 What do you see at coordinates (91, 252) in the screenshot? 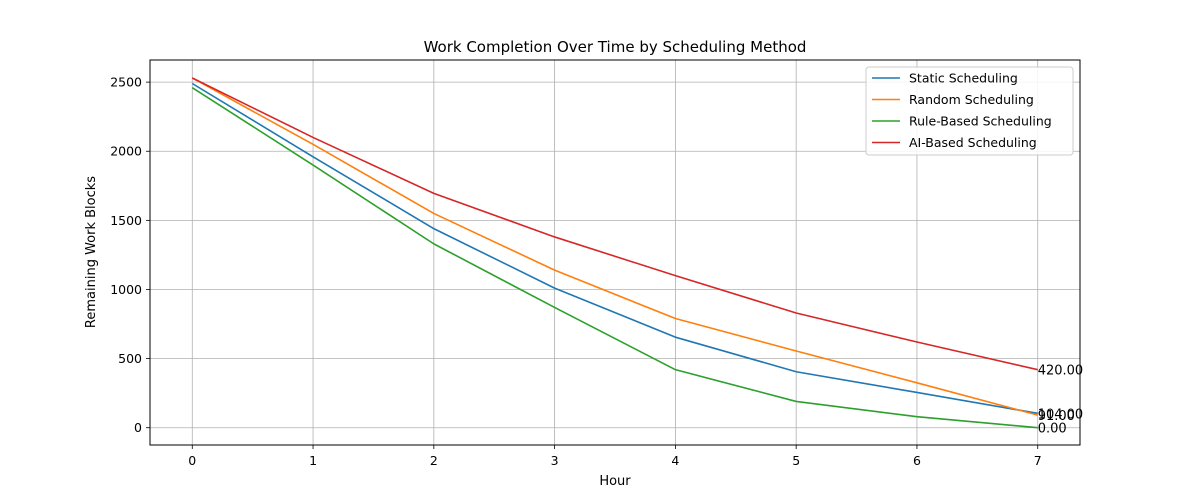
I see `y-axis-label: Remaining Work Blocks` at bounding box center [91, 252].